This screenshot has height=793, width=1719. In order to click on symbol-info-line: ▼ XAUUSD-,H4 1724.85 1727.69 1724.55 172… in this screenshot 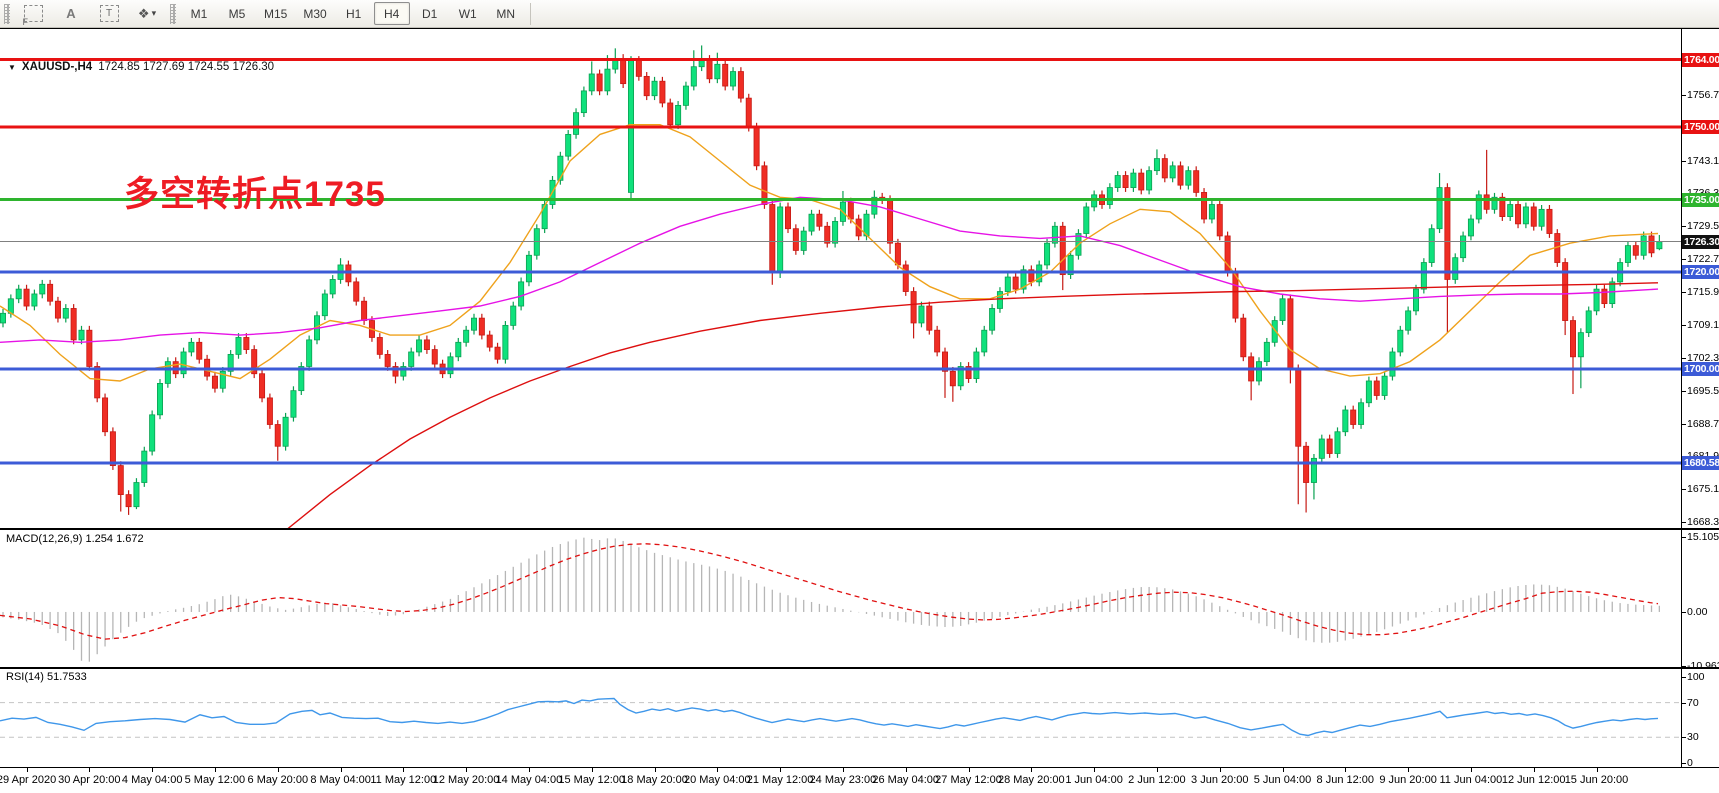, I will do `click(141, 67)`.